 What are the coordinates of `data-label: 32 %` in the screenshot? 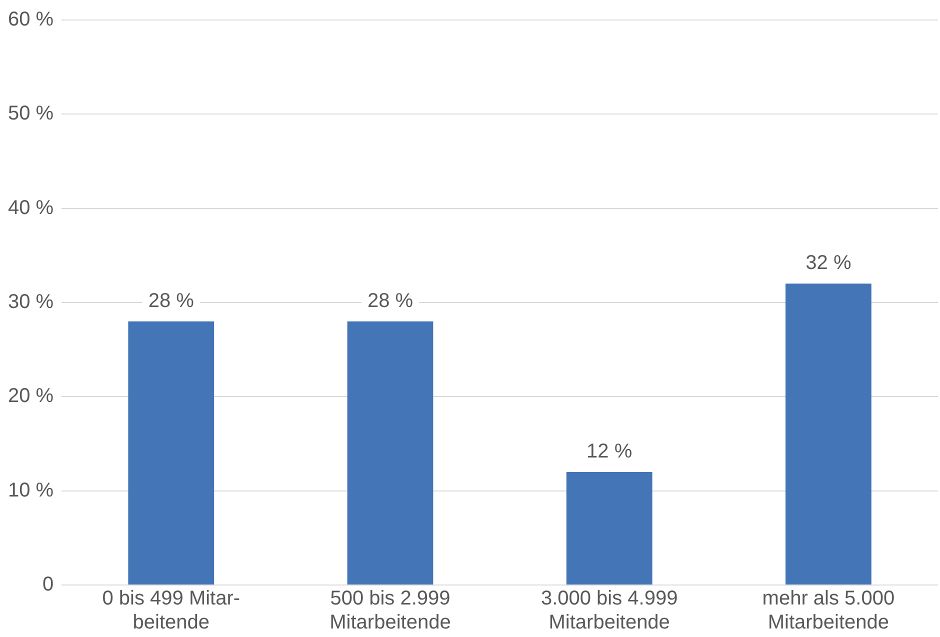 It's located at (829, 263).